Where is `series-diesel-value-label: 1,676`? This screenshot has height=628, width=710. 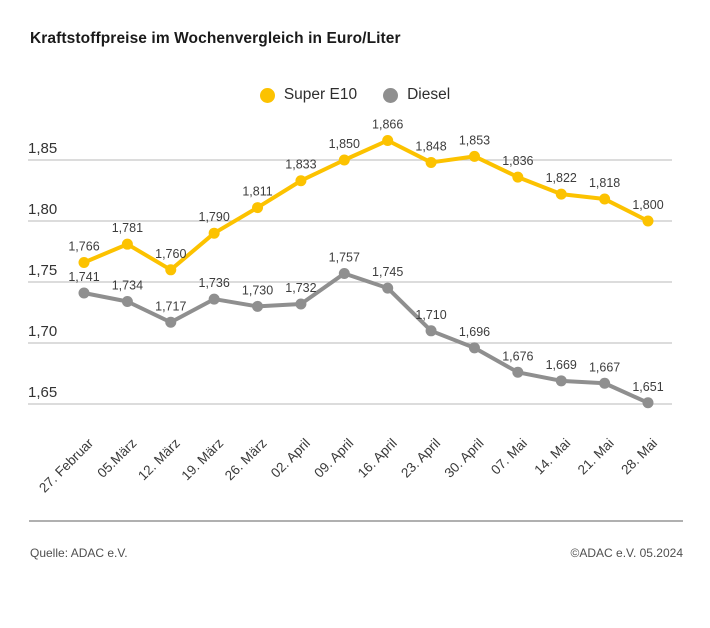
series-diesel-value-label: 1,676 is located at coordinates (517, 356).